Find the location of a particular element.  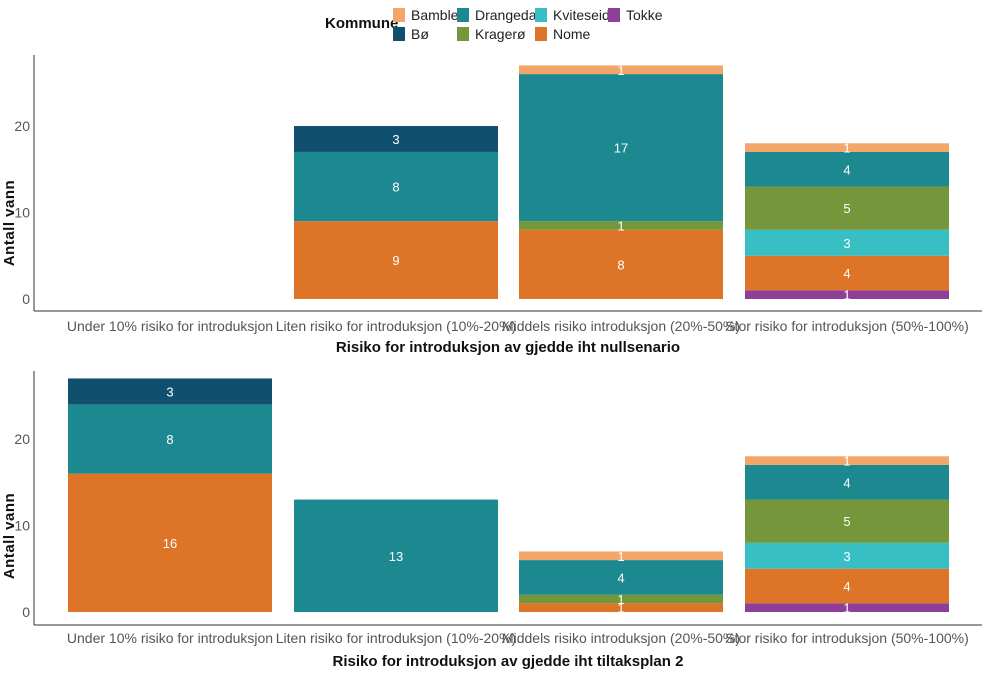

legend-item-nome: Nome is located at coordinates (562, 35).